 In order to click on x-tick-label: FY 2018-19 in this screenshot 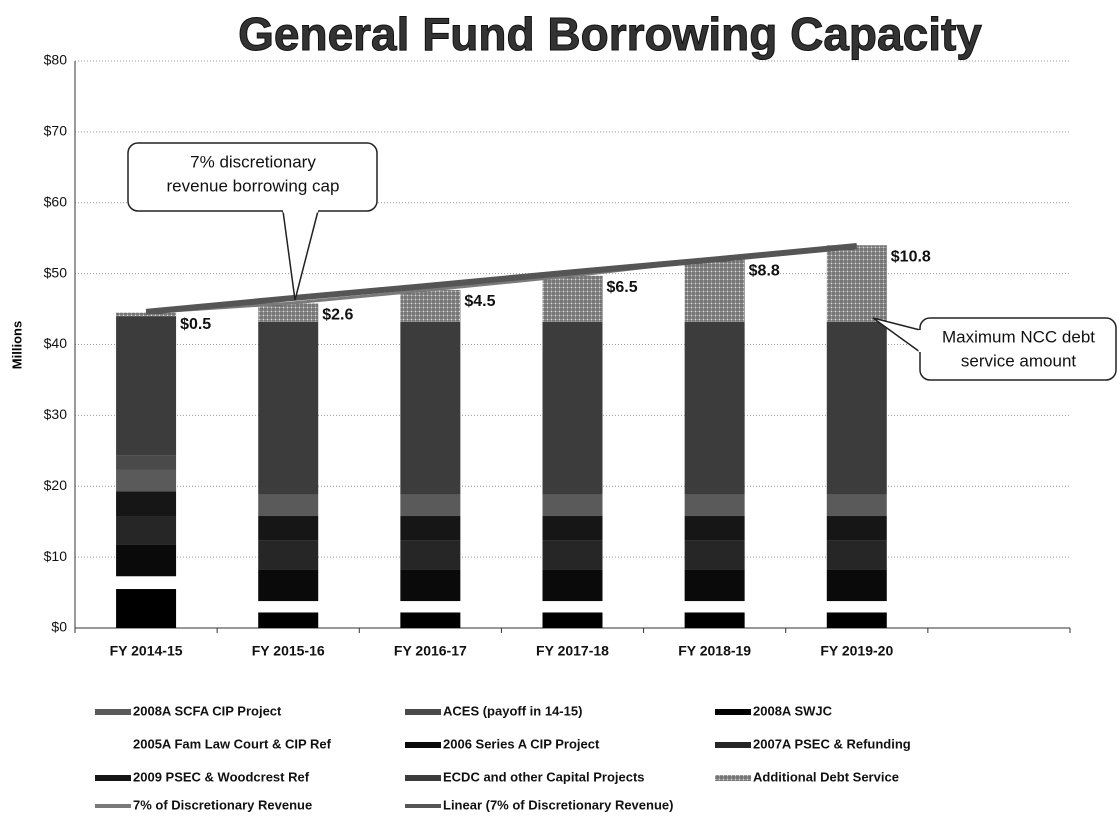, I will do `click(714, 651)`.